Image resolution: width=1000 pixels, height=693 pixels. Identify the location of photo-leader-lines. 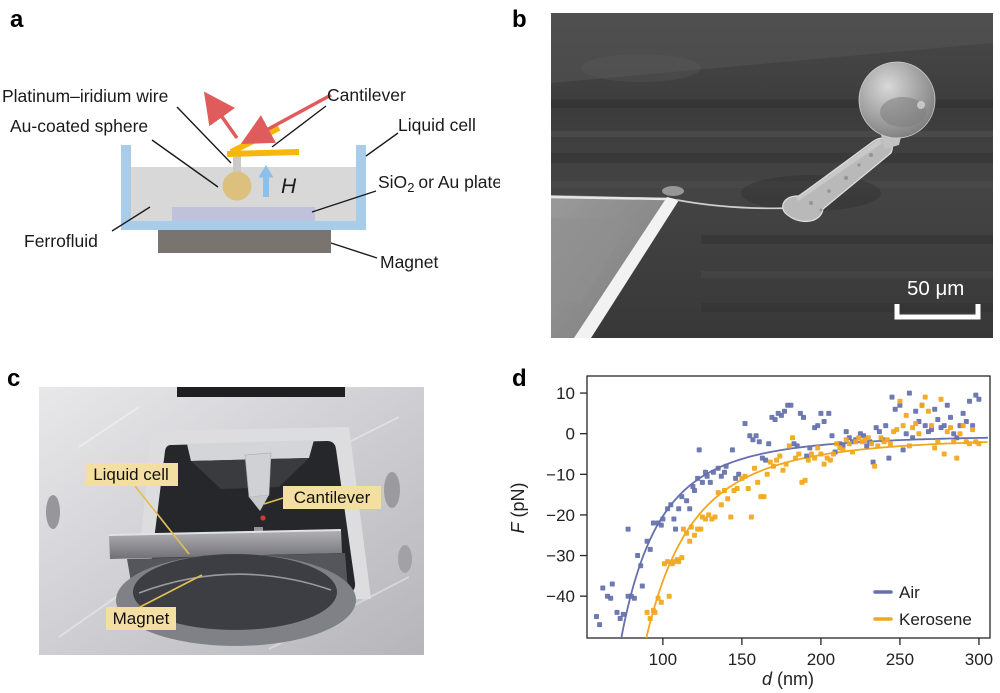
(209, 546).